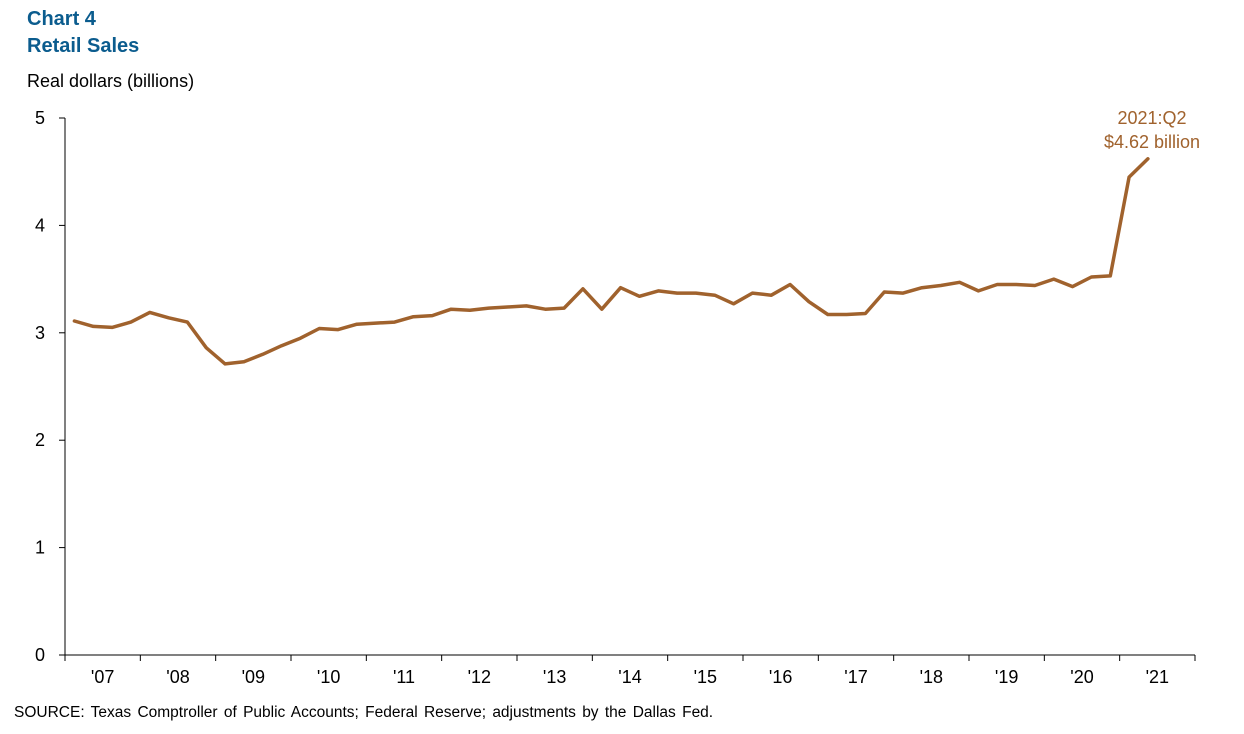 This screenshot has width=1244, height=734. Describe the element at coordinates (111, 81) in the screenshot. I see `y-axis-label: Real dollars (billions)` at that location.